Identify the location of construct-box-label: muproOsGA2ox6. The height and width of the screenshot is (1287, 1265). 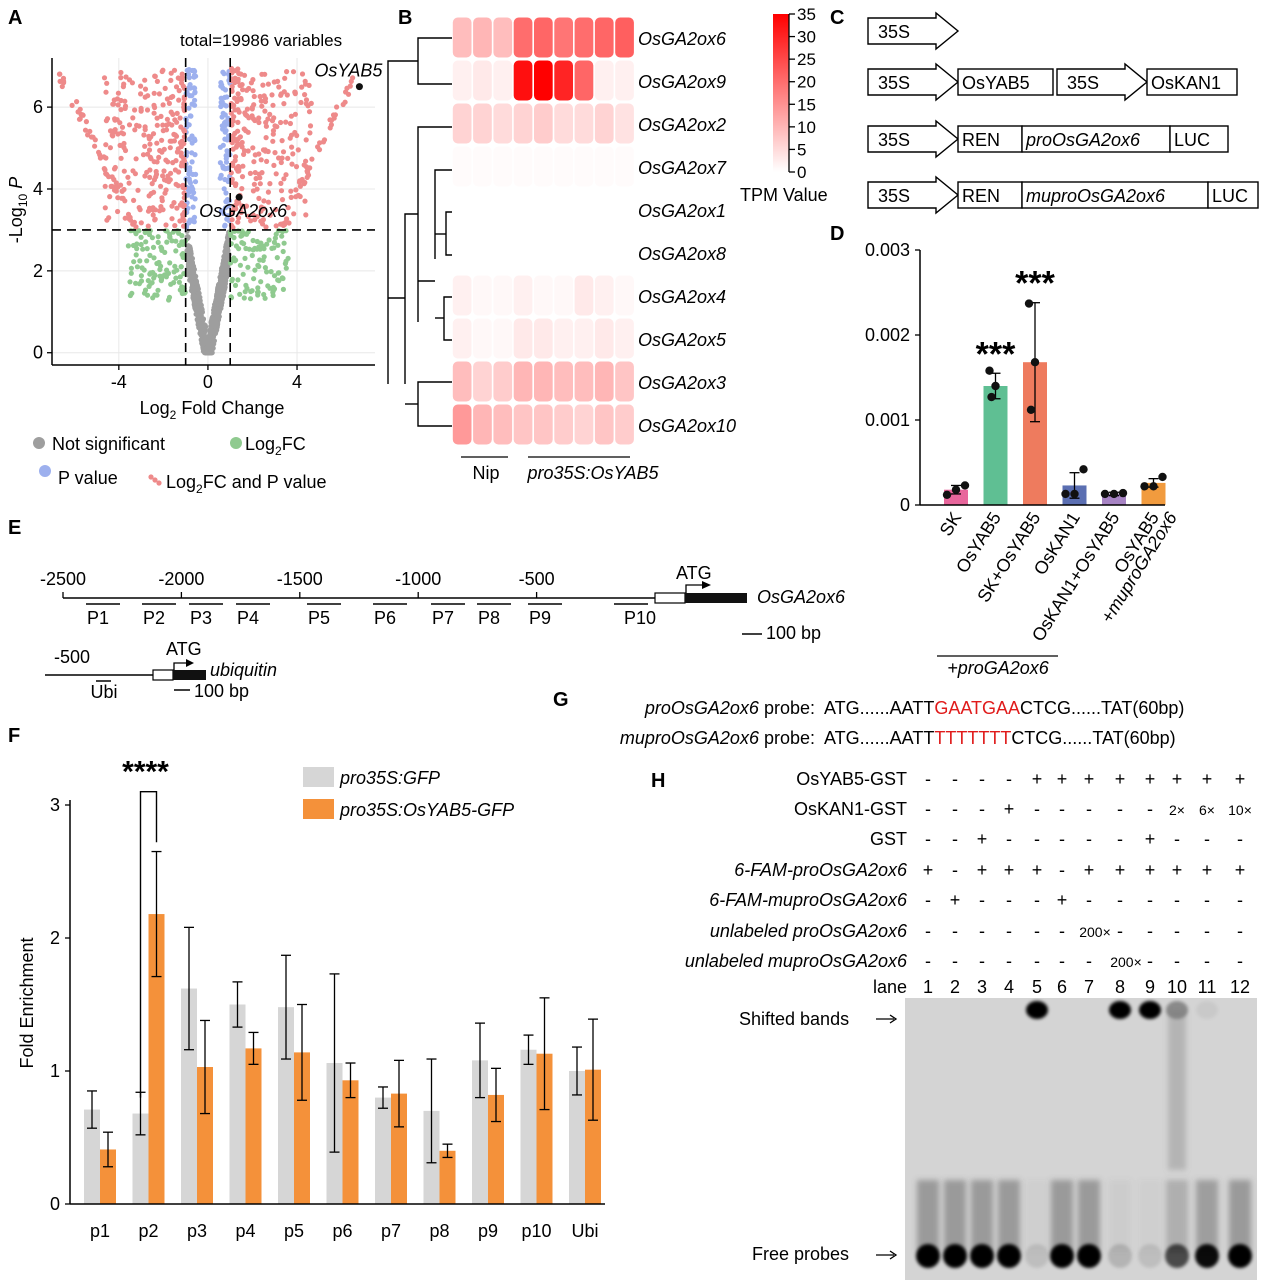
(1096, 196).